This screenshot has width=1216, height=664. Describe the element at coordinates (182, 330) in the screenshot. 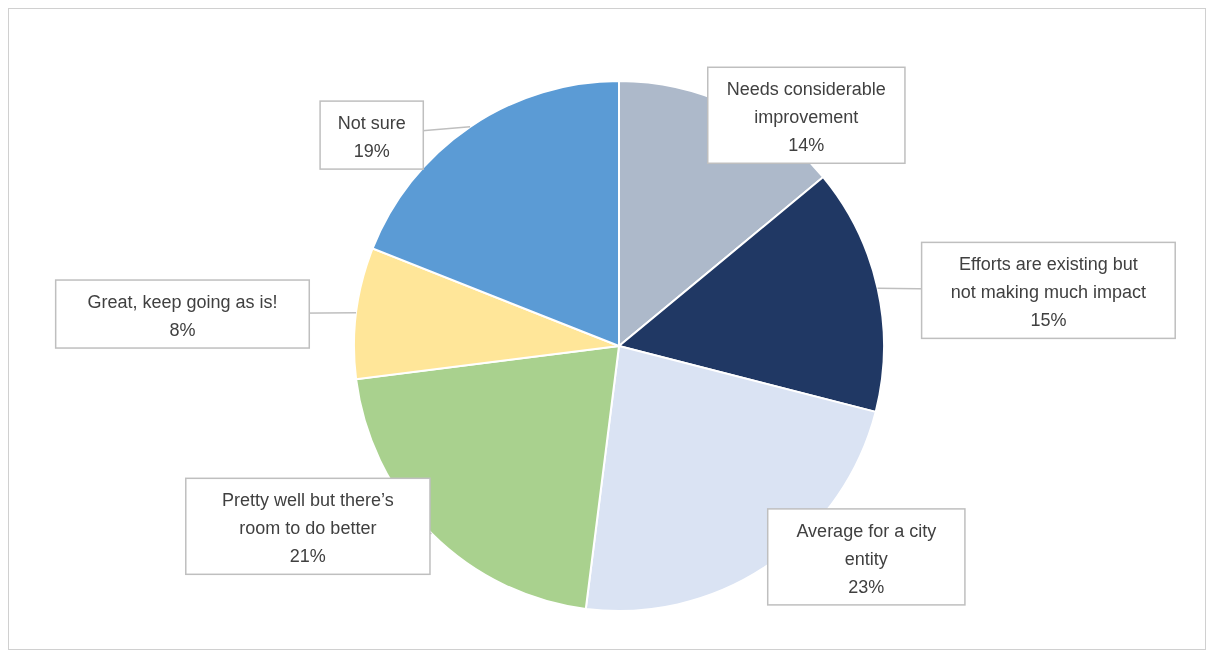

I see `data-label: 8%` at that location.